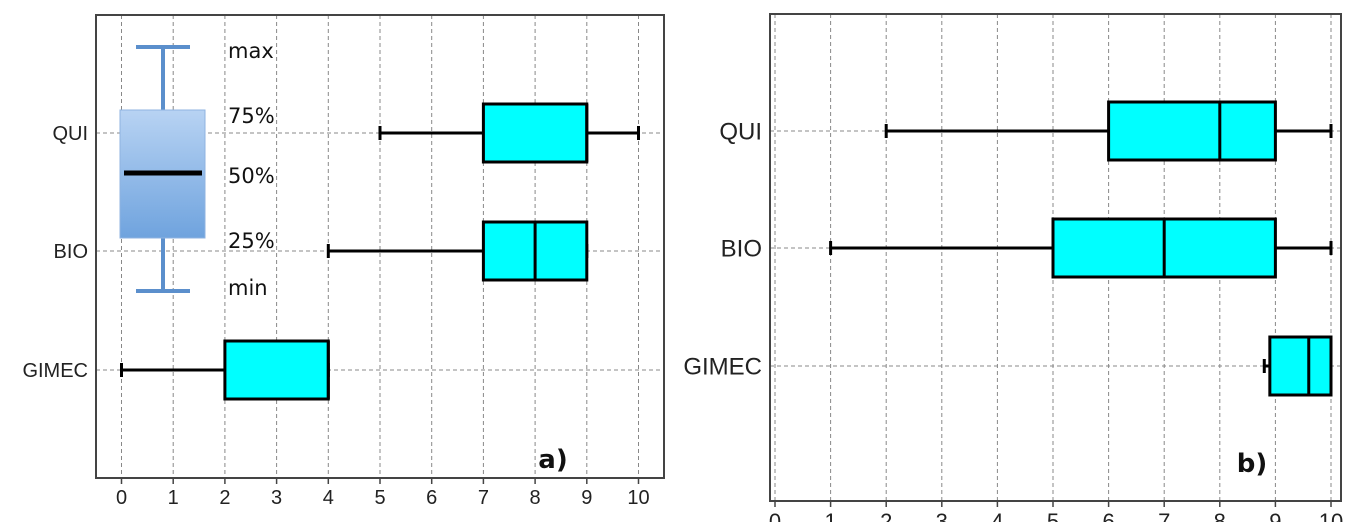 The image size is (1348, 522). I want to click on legend-label-3: 50%, so click(251, 176).